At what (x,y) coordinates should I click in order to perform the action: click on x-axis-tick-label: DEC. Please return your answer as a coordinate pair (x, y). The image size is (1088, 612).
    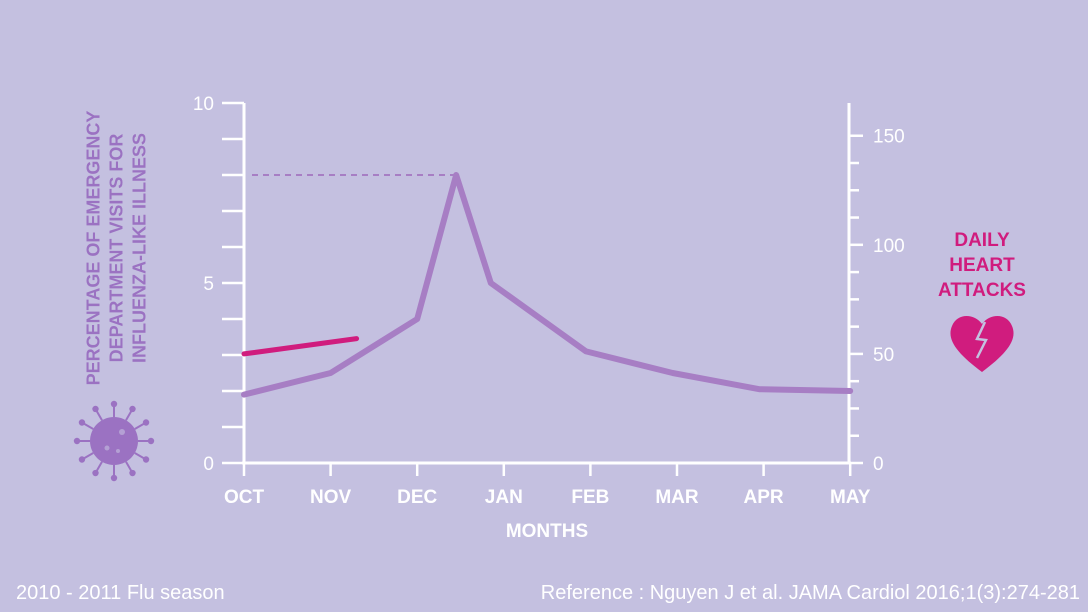
    Looking at the image, I should click on (417, 497).